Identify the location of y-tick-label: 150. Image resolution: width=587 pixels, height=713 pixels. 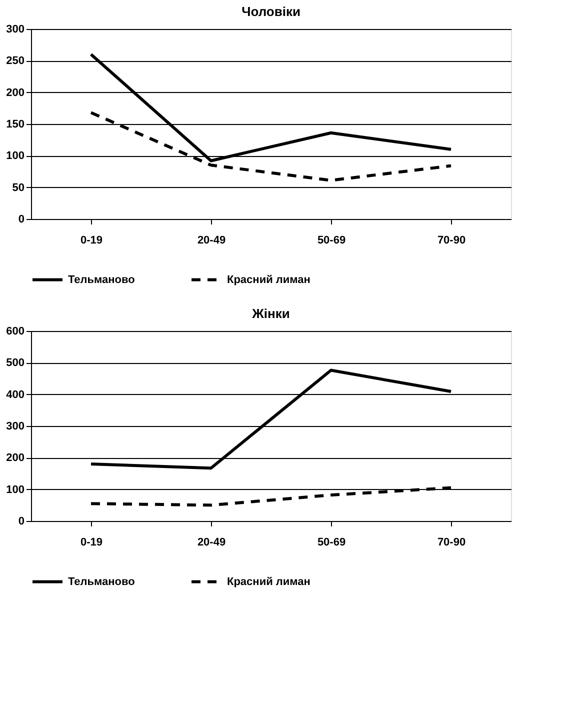
(15, 124).